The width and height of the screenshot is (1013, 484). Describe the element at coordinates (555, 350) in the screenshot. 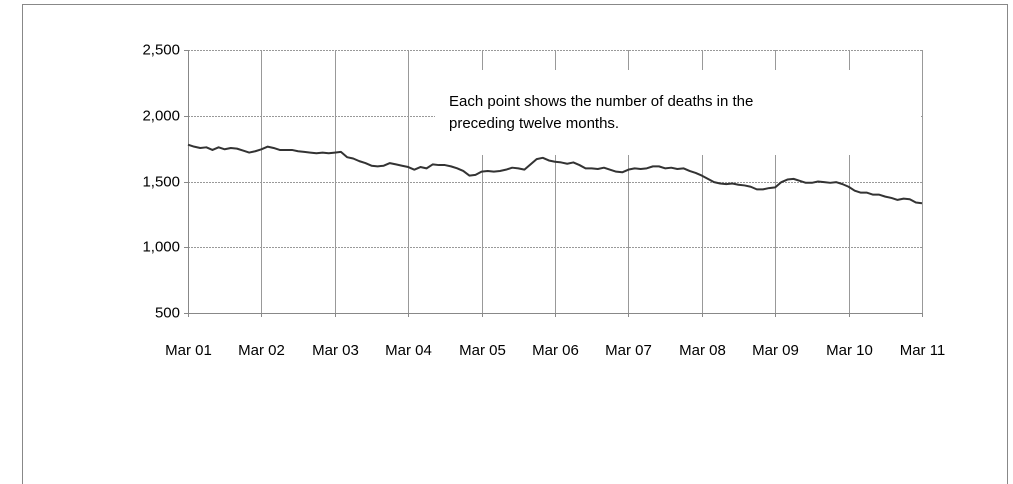

I see `x-tick-label: Mar 06` at that location.